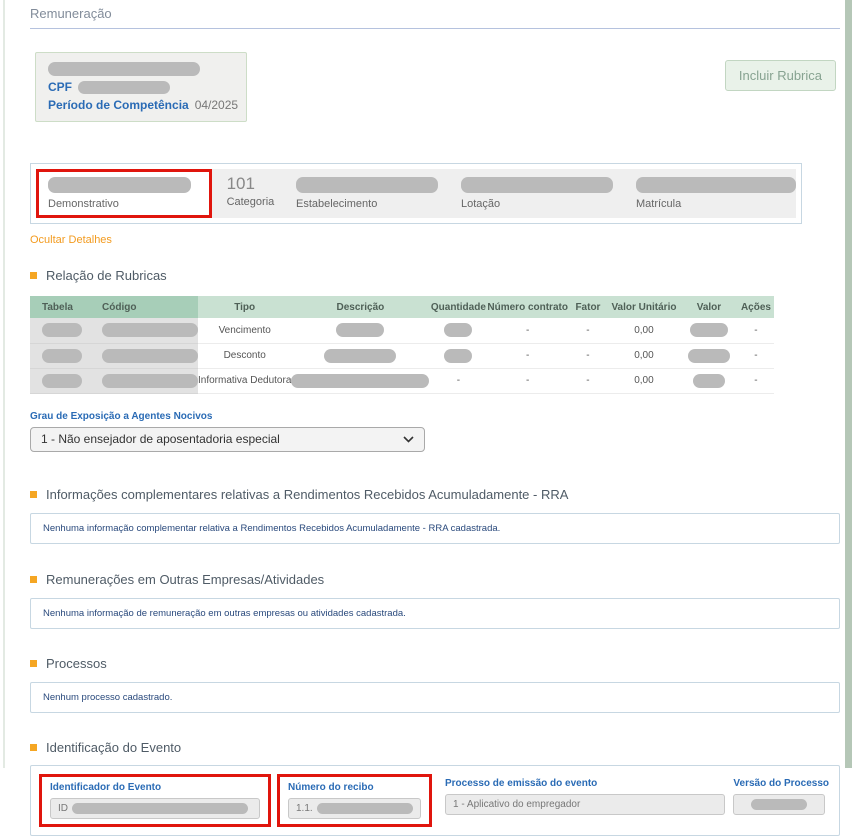 Image resolution: width=862 pixels, height=836 pixels. I want to click on redacted-demonstrativo-value, so click(119, 185).